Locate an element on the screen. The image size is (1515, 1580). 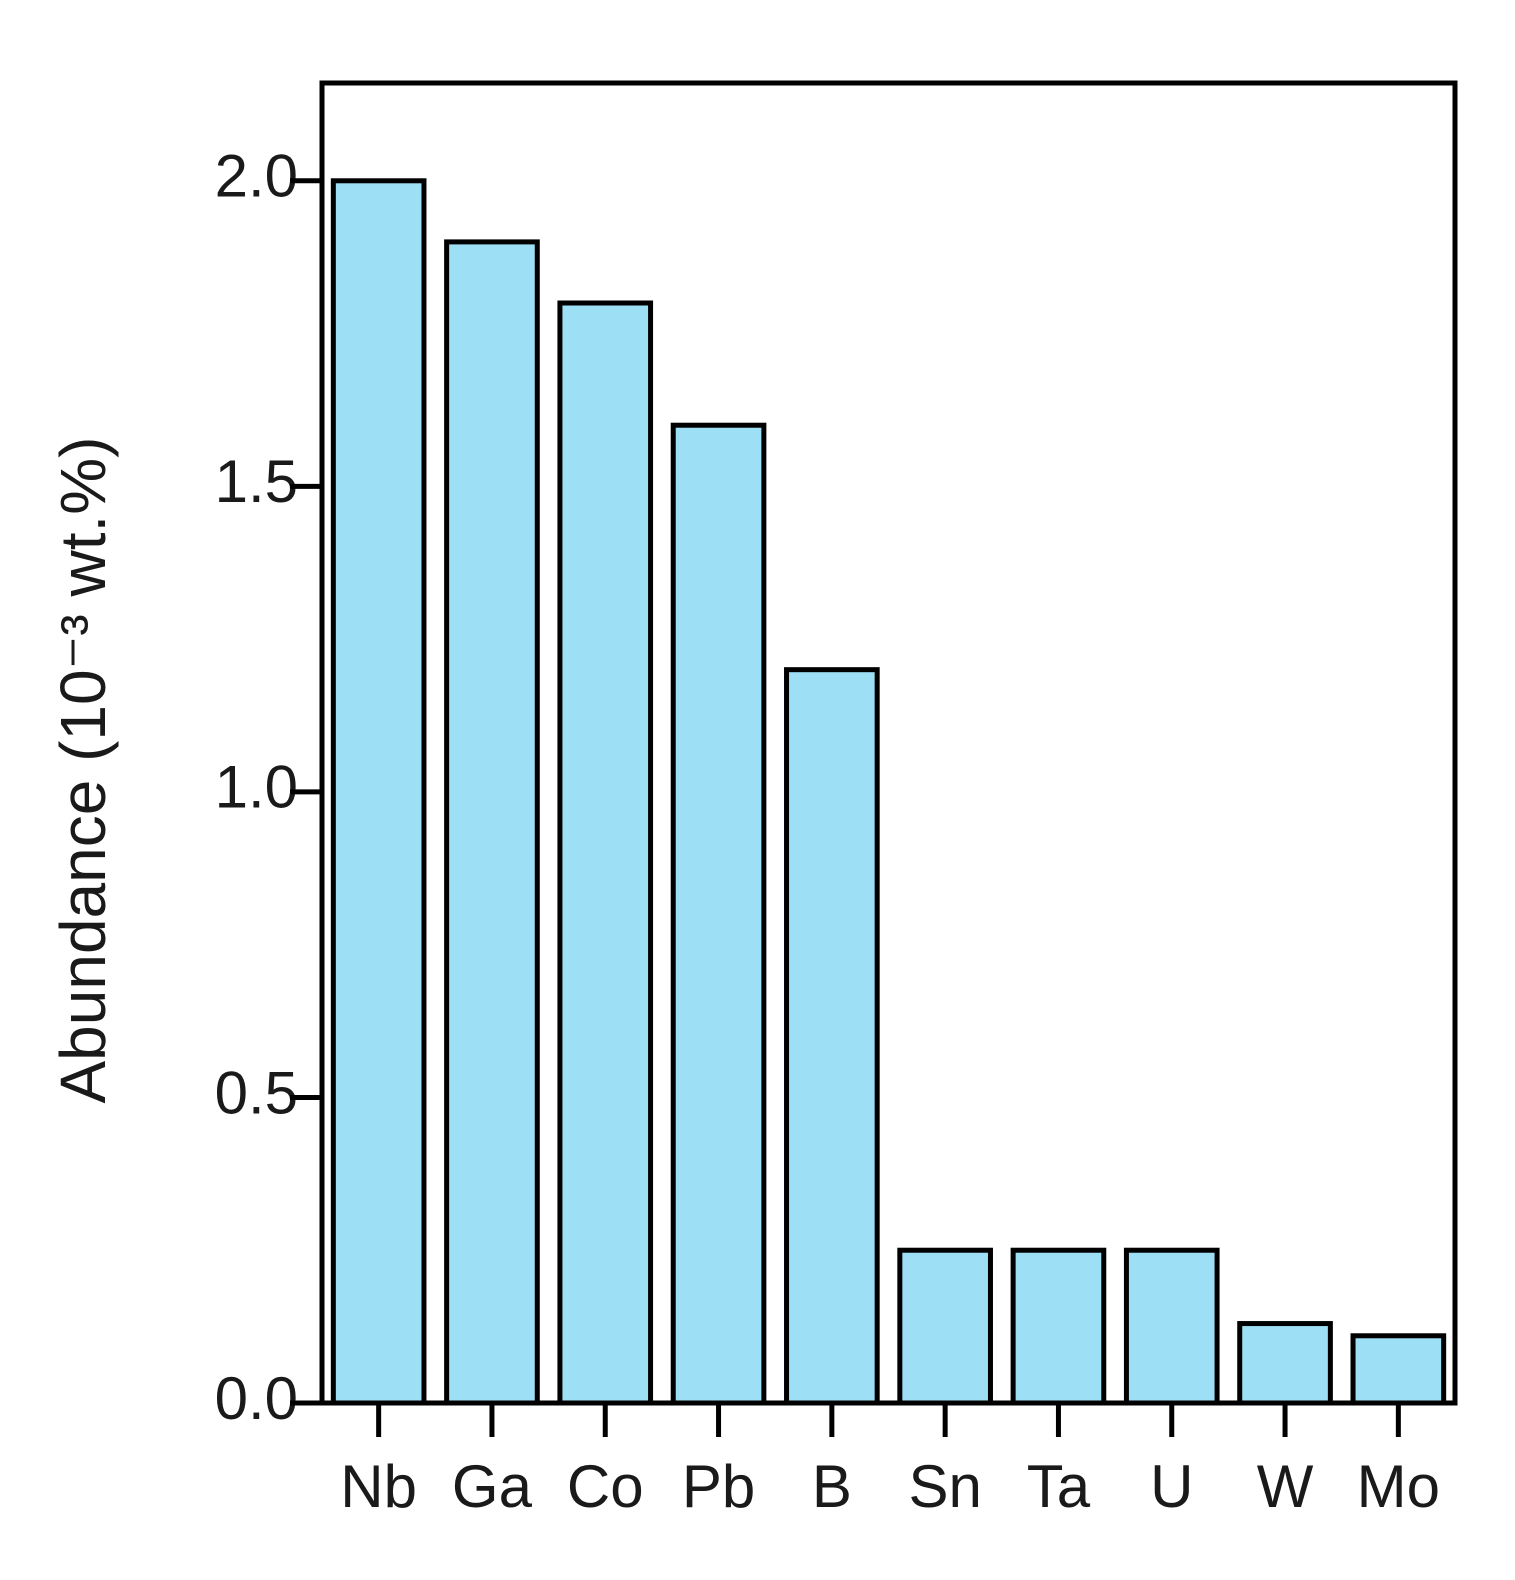
x-tick-label: Pb is located at coordinates (718, 1486).